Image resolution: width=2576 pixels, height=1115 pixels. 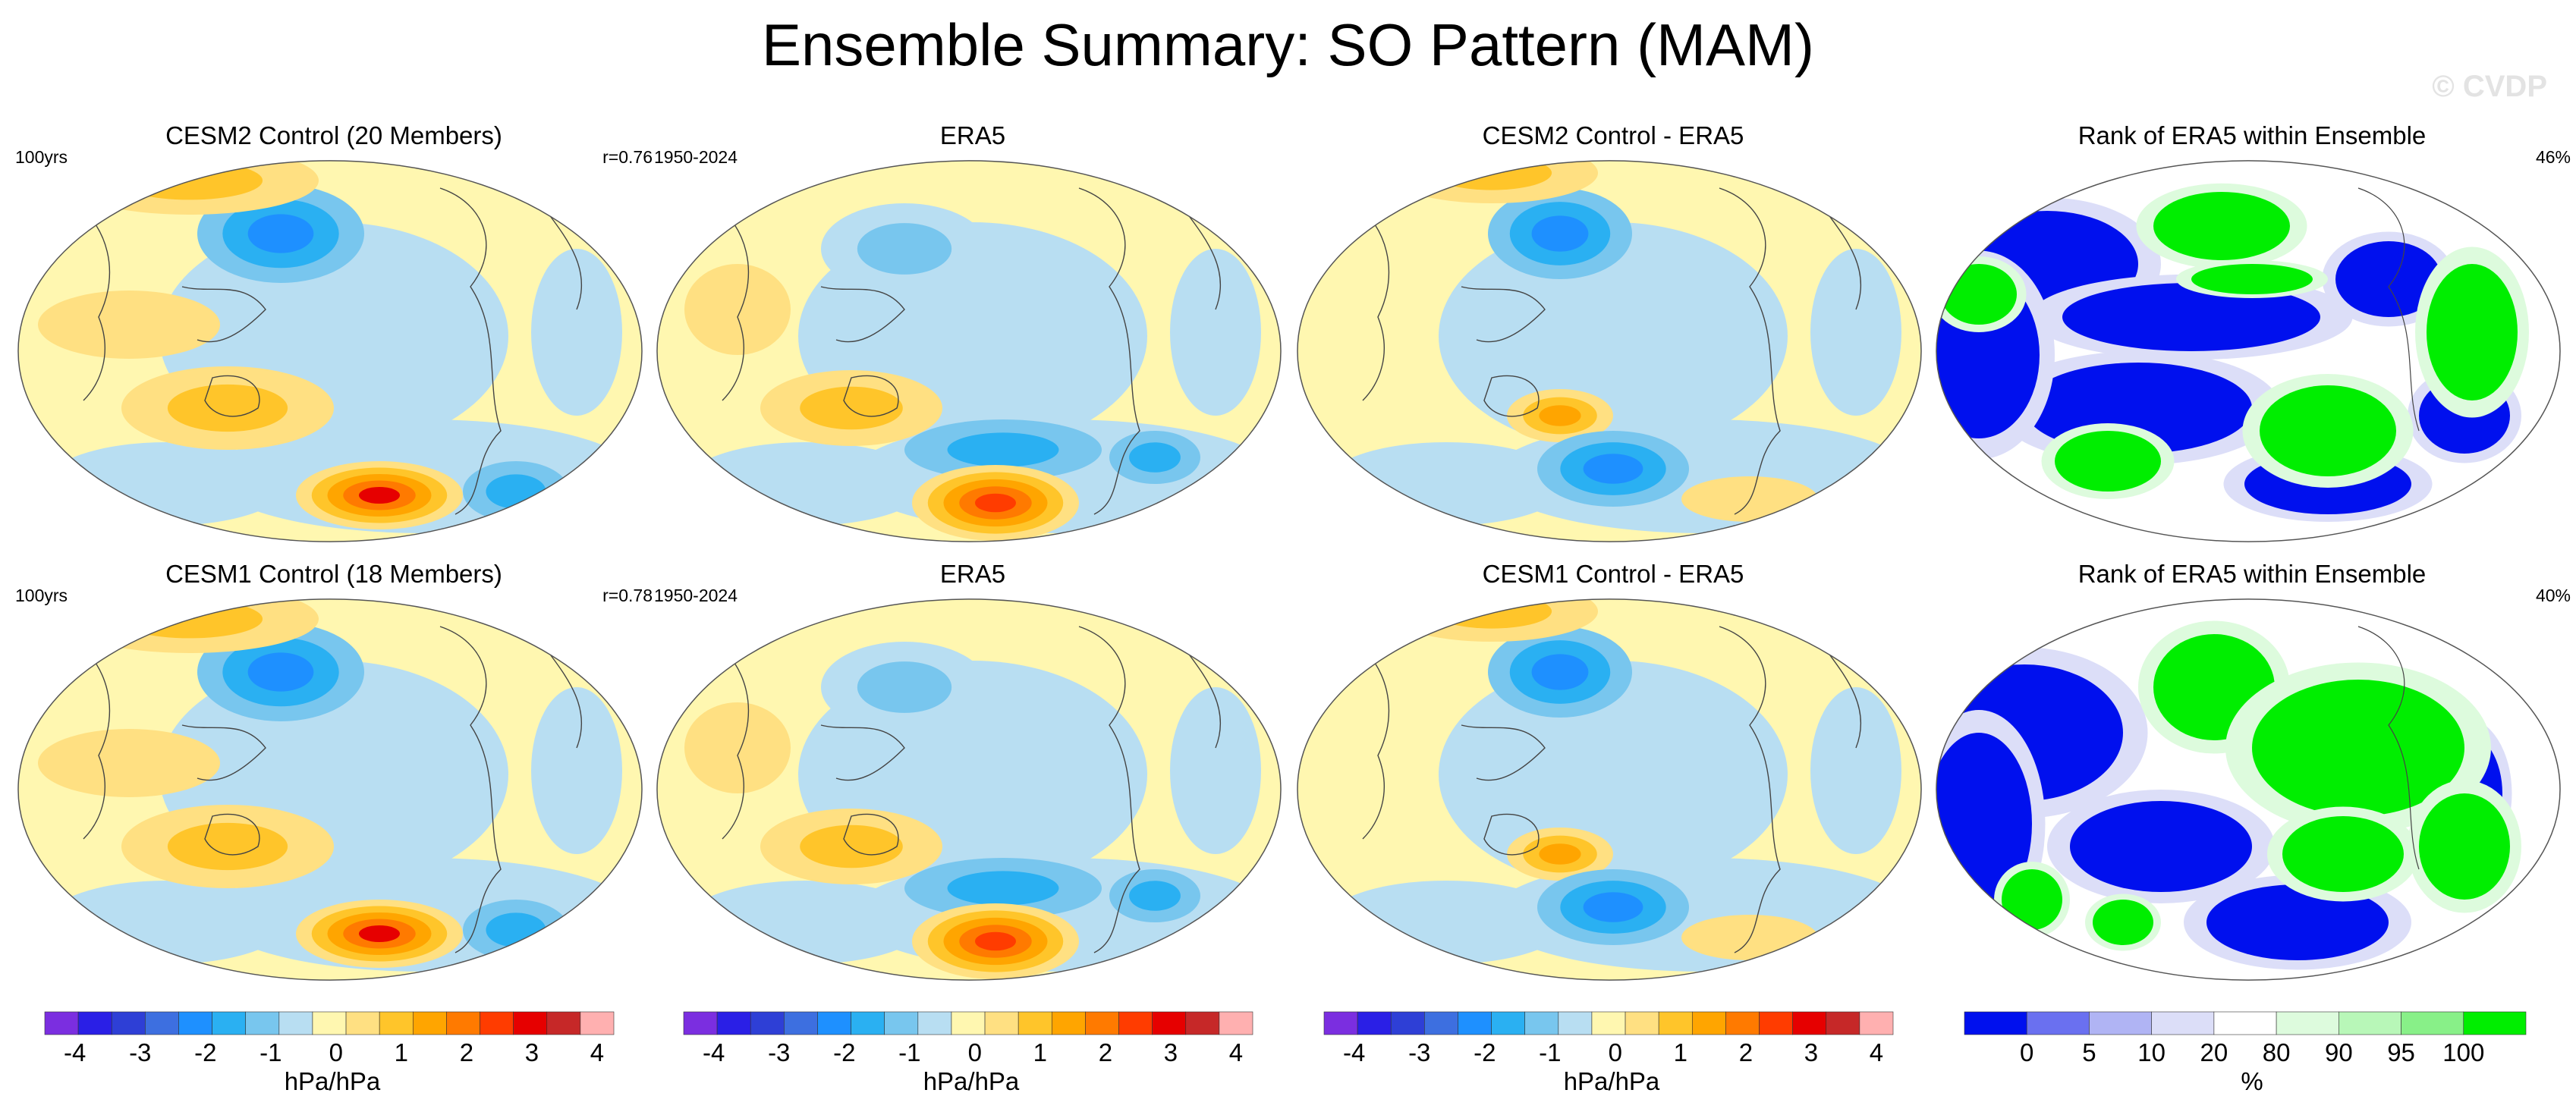 What do you see at coordinates (2089, 1052) in the screenshot?
I see `colorbar-tick-label: 5` at bounding box center [2089, 1052].